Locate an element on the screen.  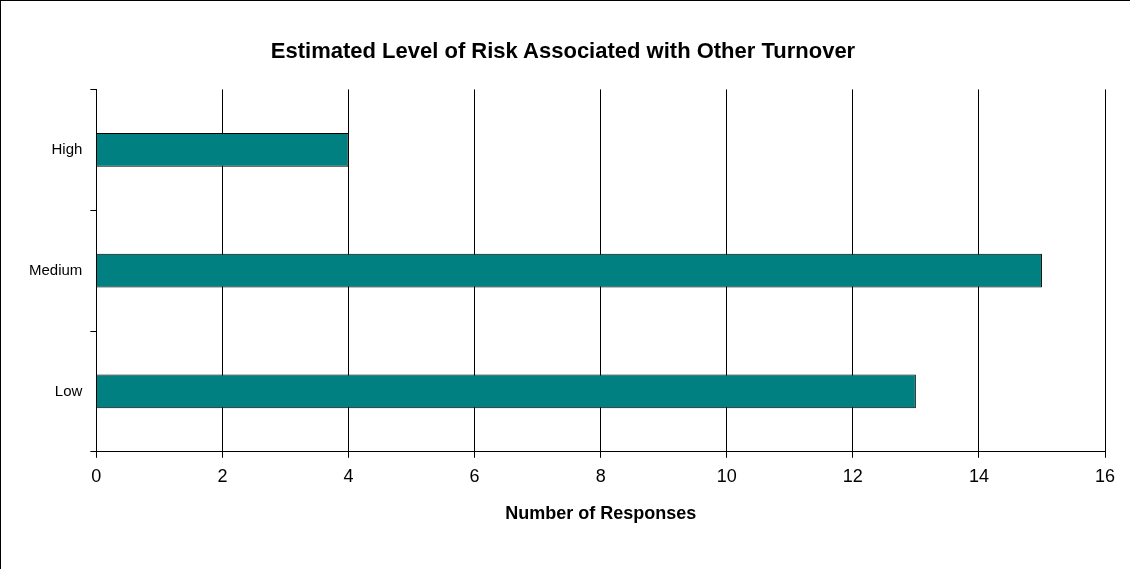
x-tick-label: 14 is located at coordinates (978, 475).